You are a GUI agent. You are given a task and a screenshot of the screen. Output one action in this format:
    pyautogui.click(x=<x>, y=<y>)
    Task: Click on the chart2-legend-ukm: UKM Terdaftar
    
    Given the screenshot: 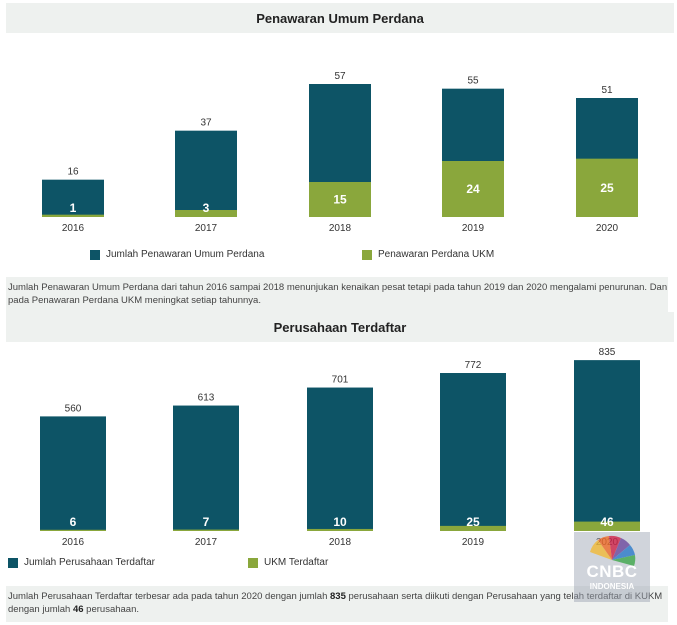 What is the action you would take?
    pyautogui.click(x=288, y=562)
    